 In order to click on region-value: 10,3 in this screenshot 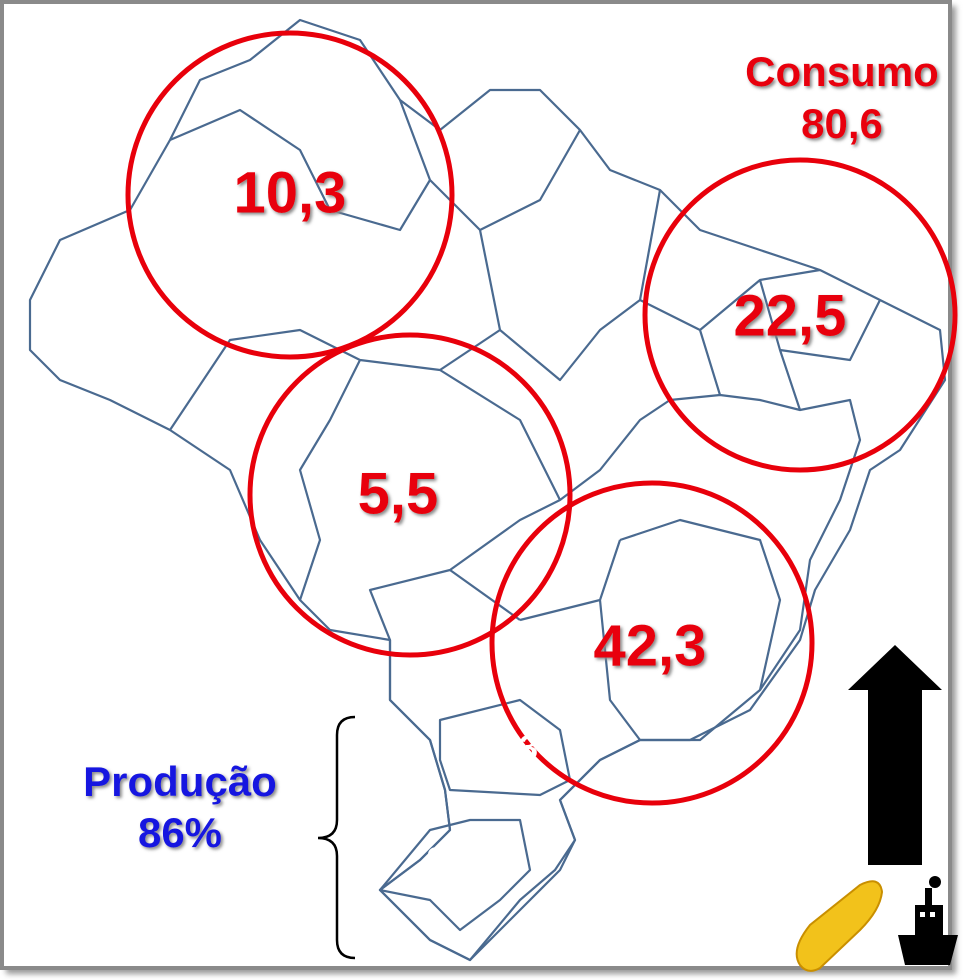, I will do `click(290, 192)`.